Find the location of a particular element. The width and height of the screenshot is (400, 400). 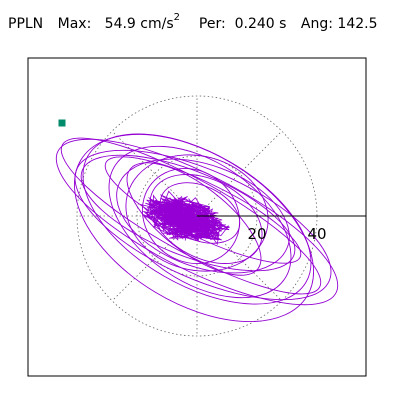

start-marker is located at coordinates (62, 123).